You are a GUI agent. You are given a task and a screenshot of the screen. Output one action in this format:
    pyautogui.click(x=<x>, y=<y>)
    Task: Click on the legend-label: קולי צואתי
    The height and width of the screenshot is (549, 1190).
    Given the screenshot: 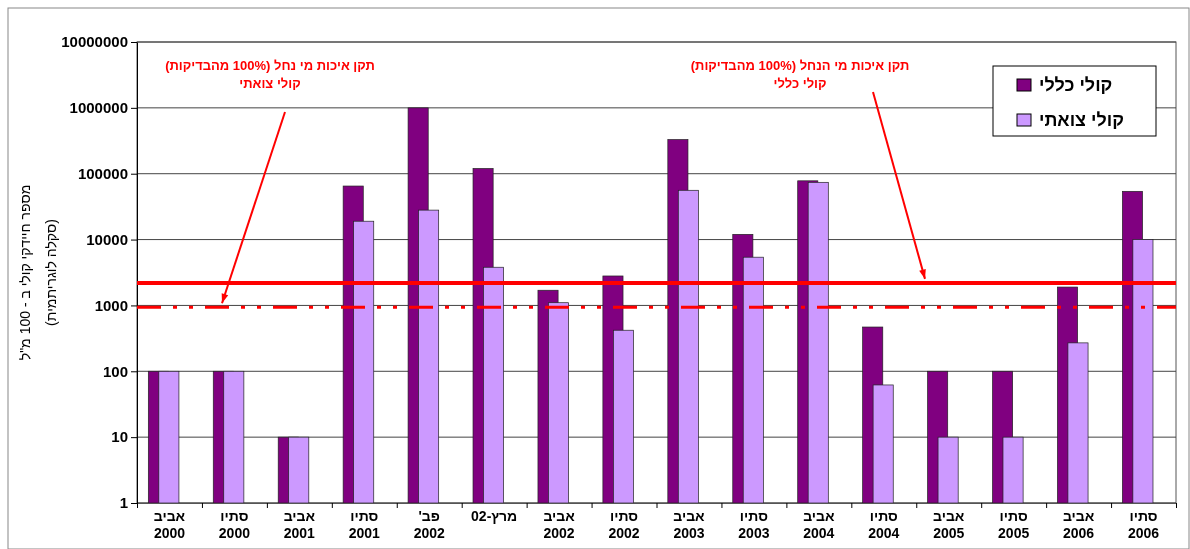 What is the action you would take?
    pyautogui.click(x=1081, y=120)
    